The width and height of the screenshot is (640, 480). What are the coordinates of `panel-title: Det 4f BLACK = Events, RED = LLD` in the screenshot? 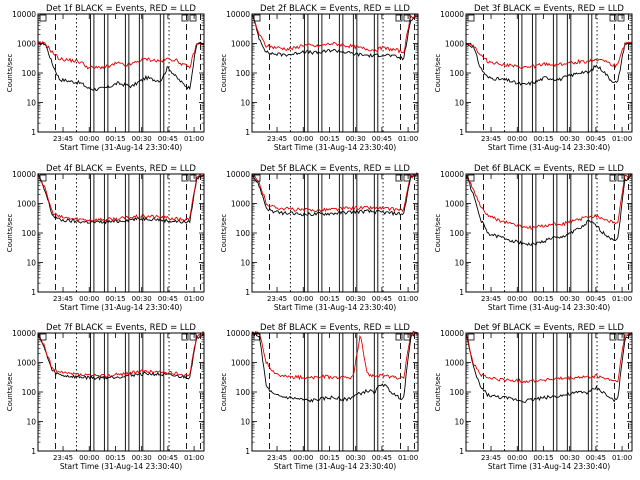 It's located at (121, 169).